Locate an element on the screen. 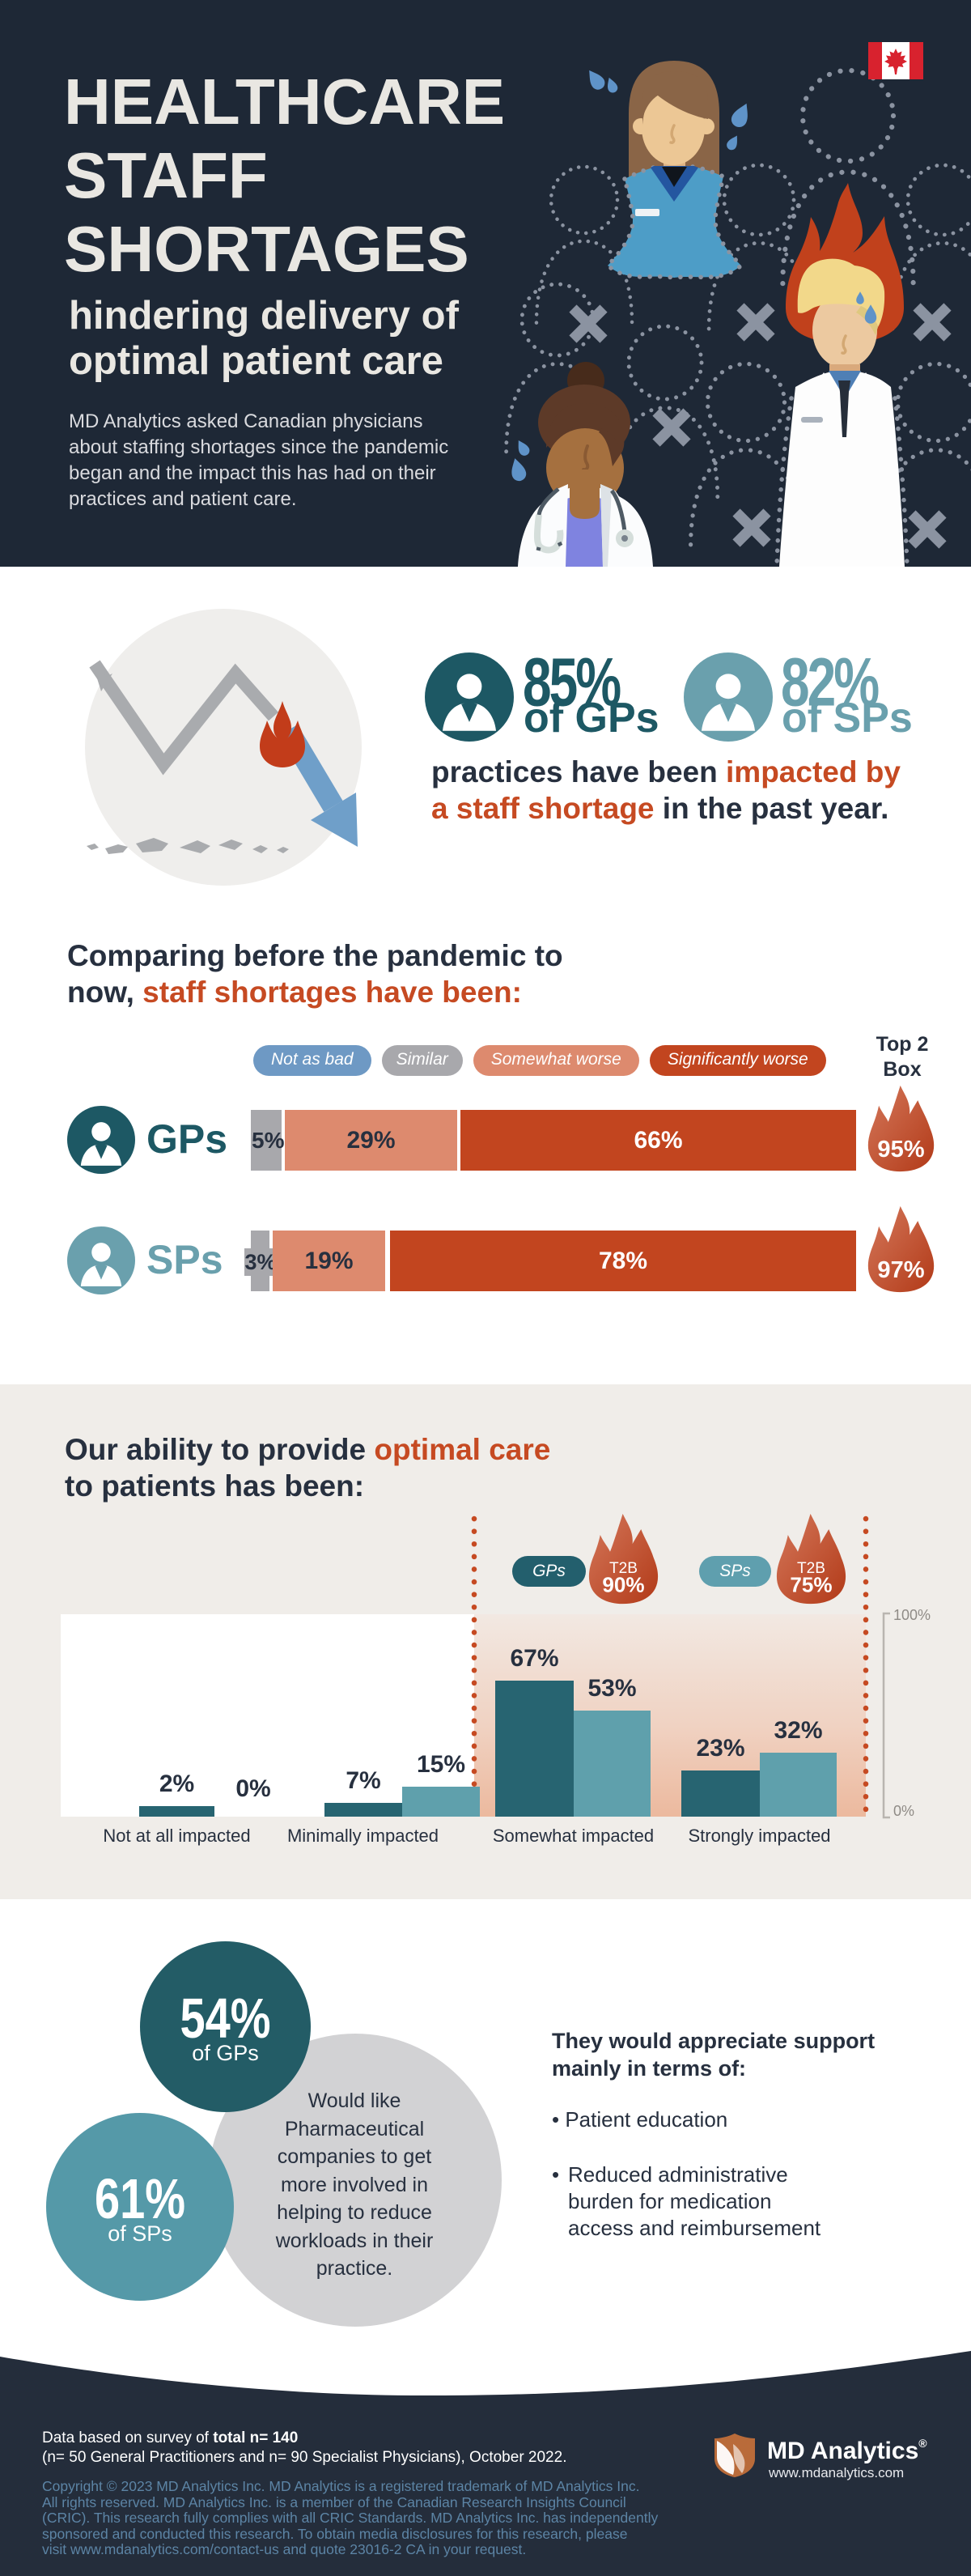 This screenshot has width=971, height=2576. svg-text: 95% is located at coordinates (901, 1150).